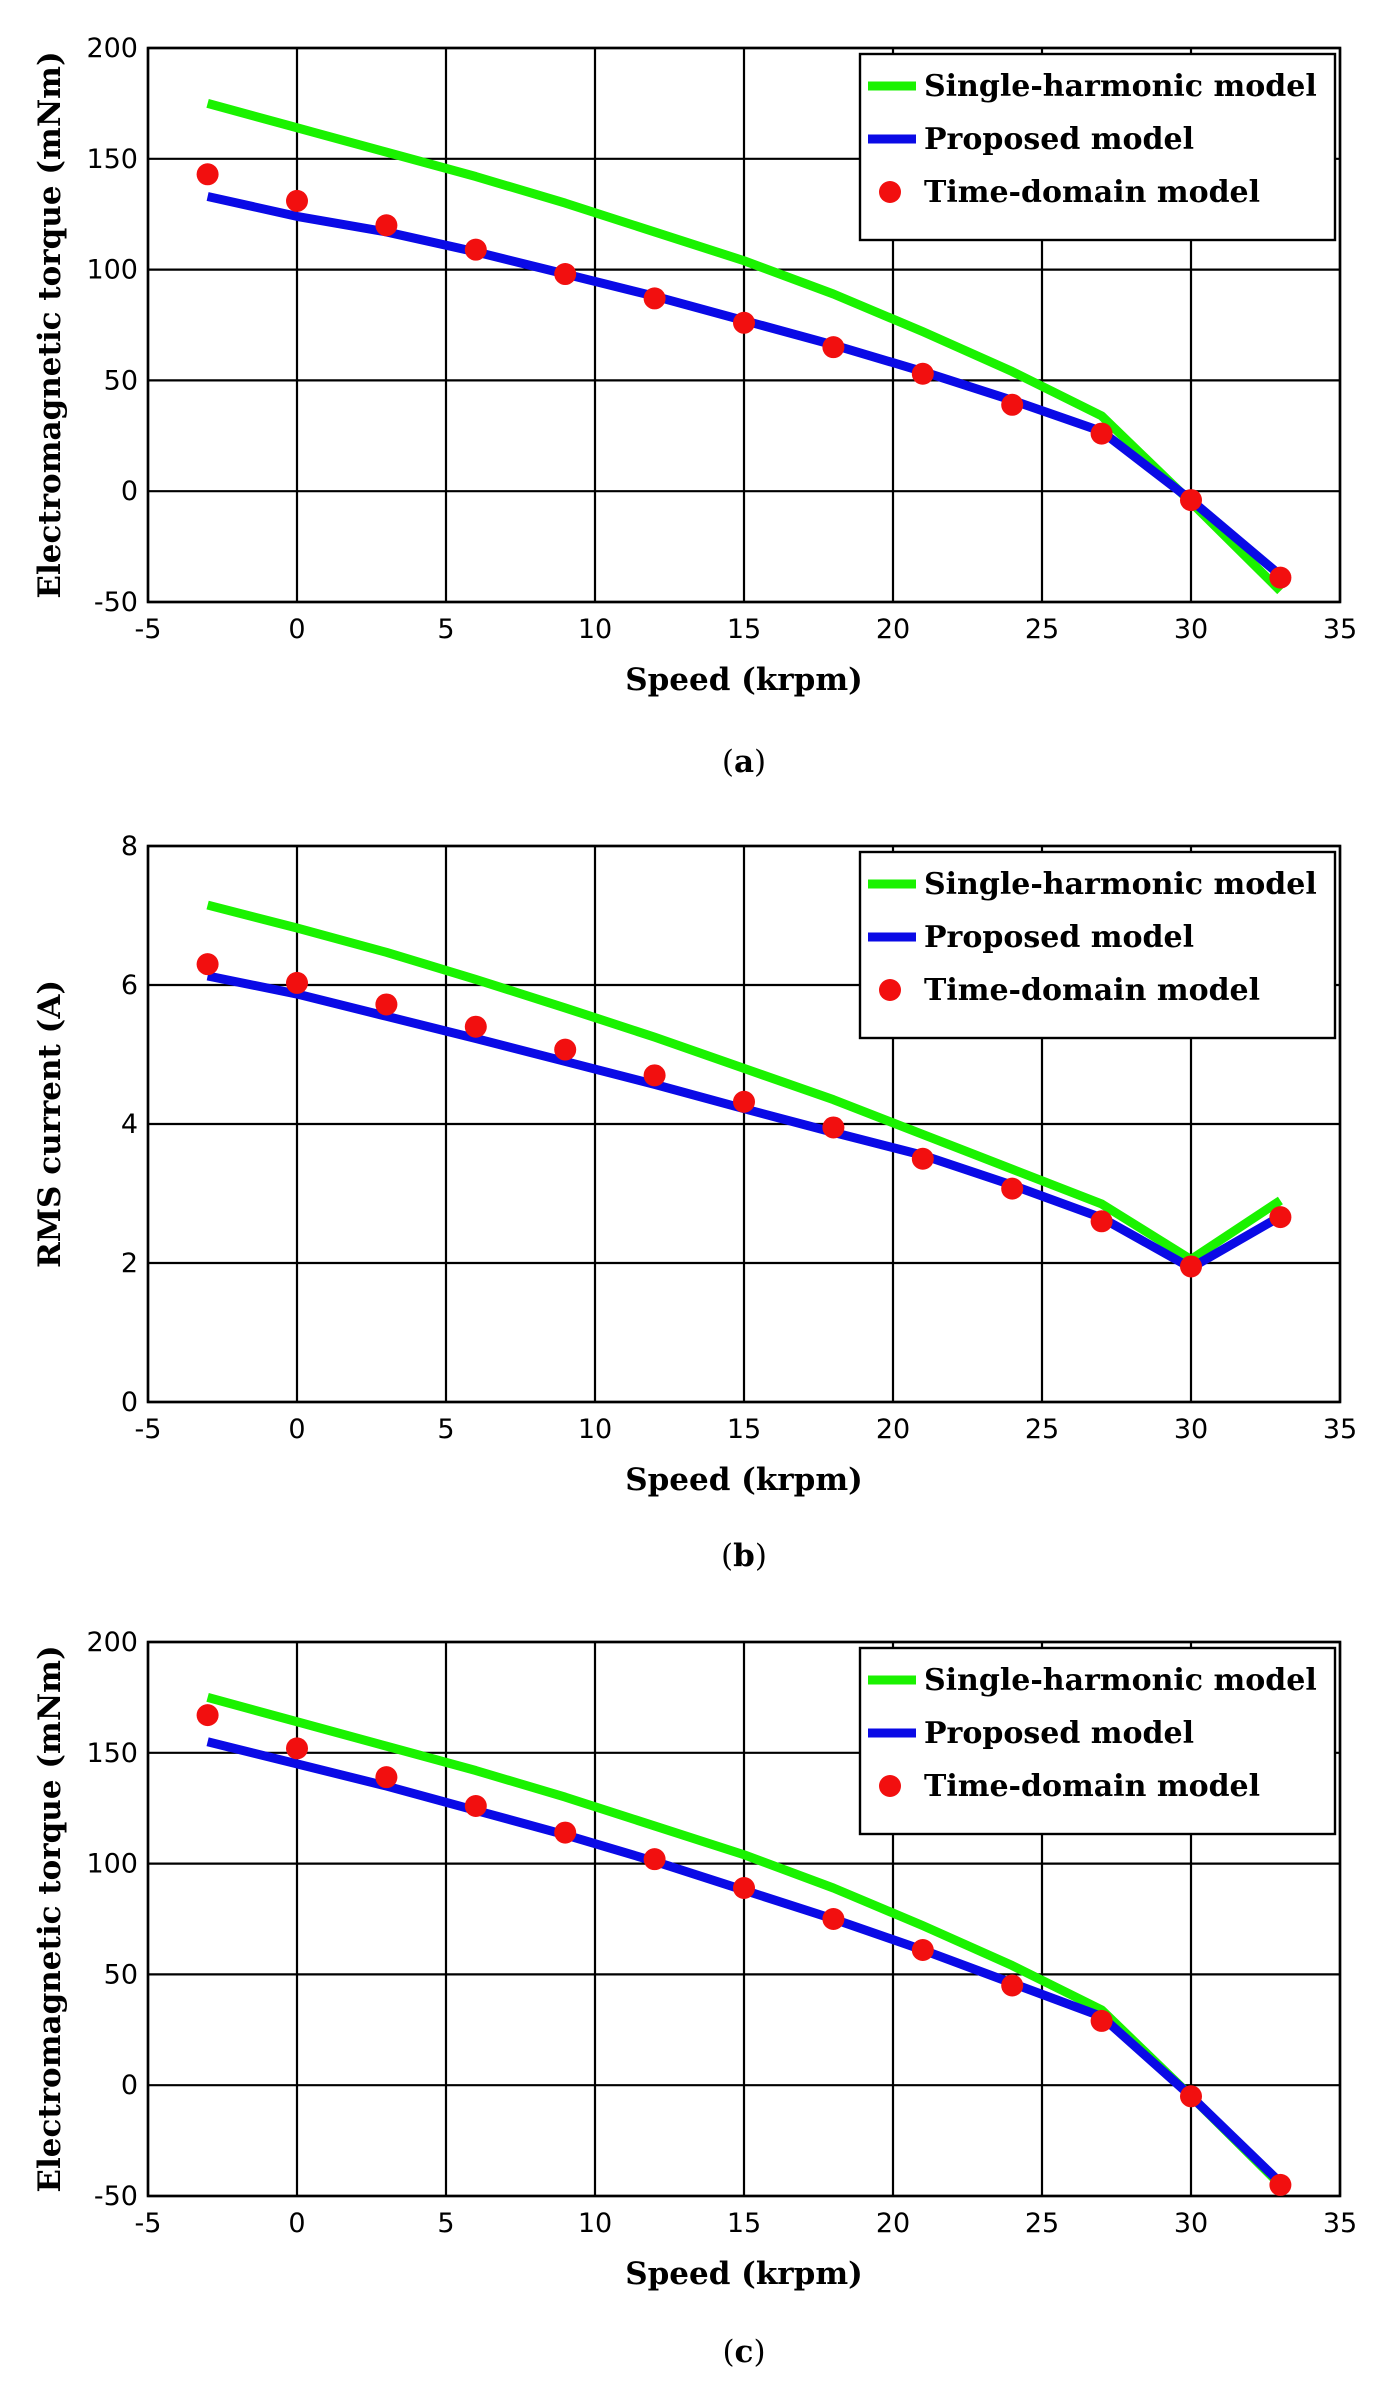  What do you see at coordinates (744, 1556) in the screenshot?
I see `panel-caption-letter: b` at bounding box center [744, 1556].